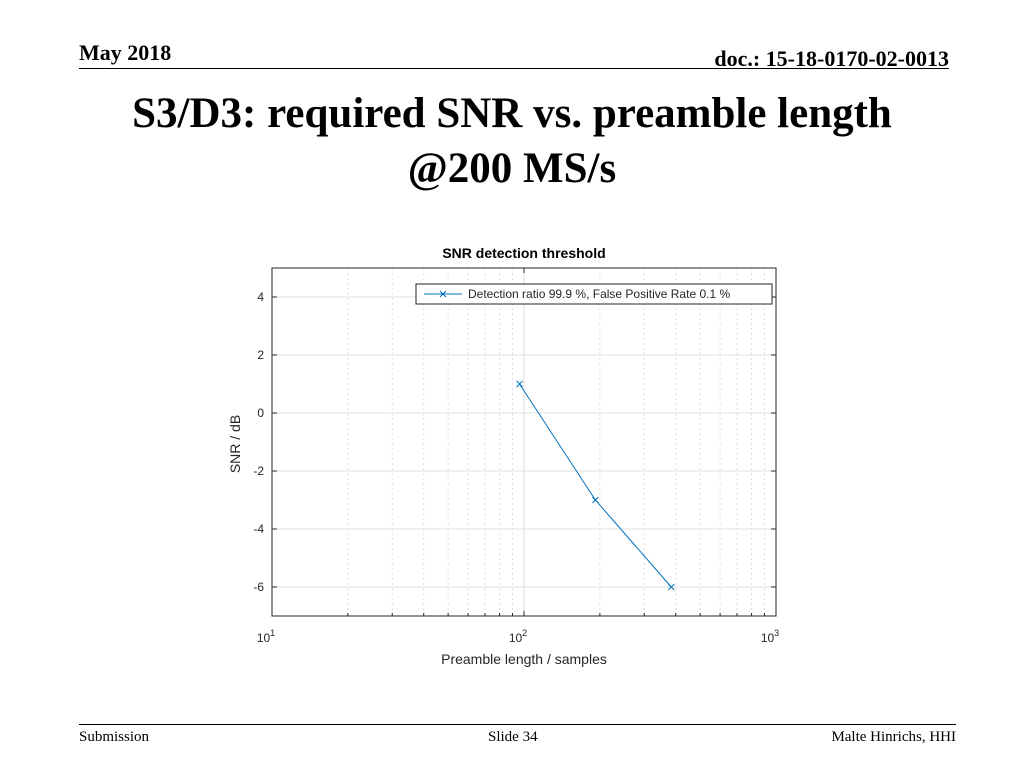 Image resolution: width=1024 pixels, height=768 pixels. Describe the element at coordinates (893, 737) in the screenshot. I see `footer-author: Malte Hinrichs, HHI` at that location.